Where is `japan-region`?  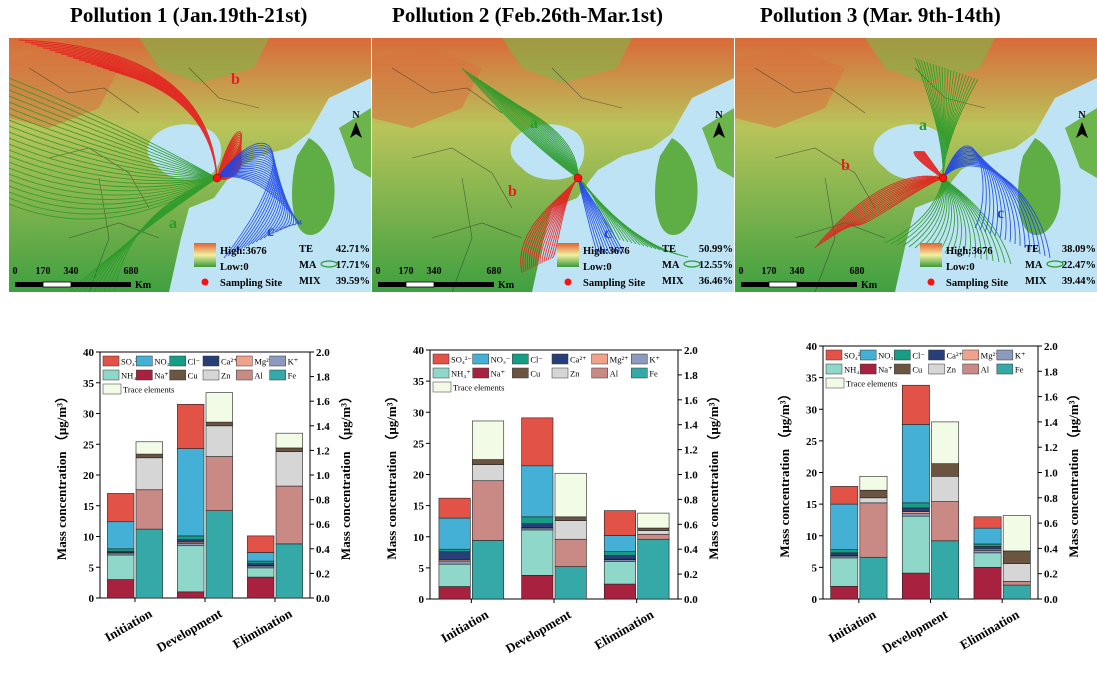
japan-region is located at coordinates (355, 143).